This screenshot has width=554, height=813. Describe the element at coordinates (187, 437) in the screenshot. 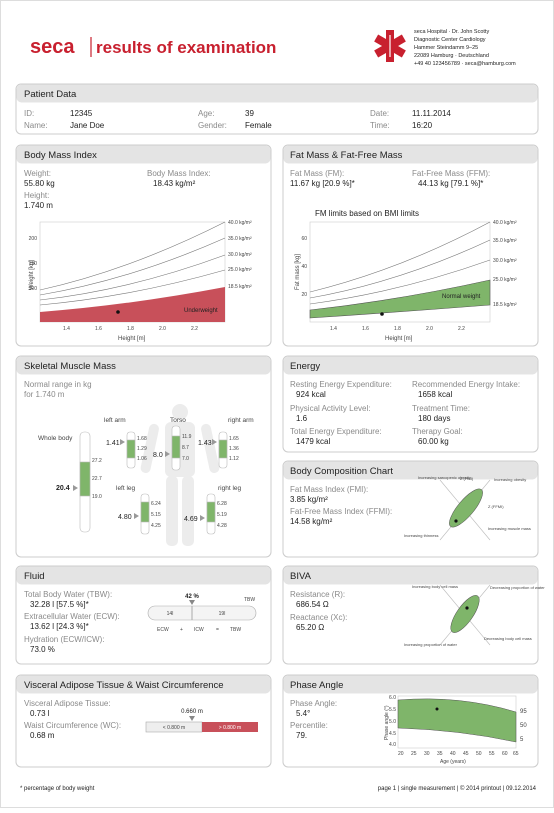

I see `range: 11.9` at that location.